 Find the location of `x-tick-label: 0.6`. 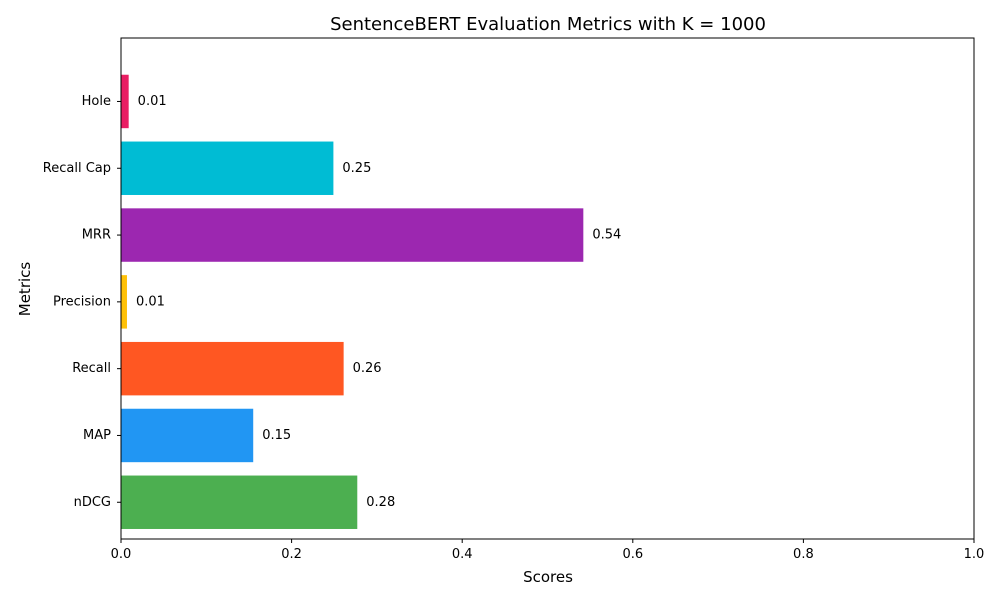

x-tick-label: 0.6 is located at coordinates (632, 554).